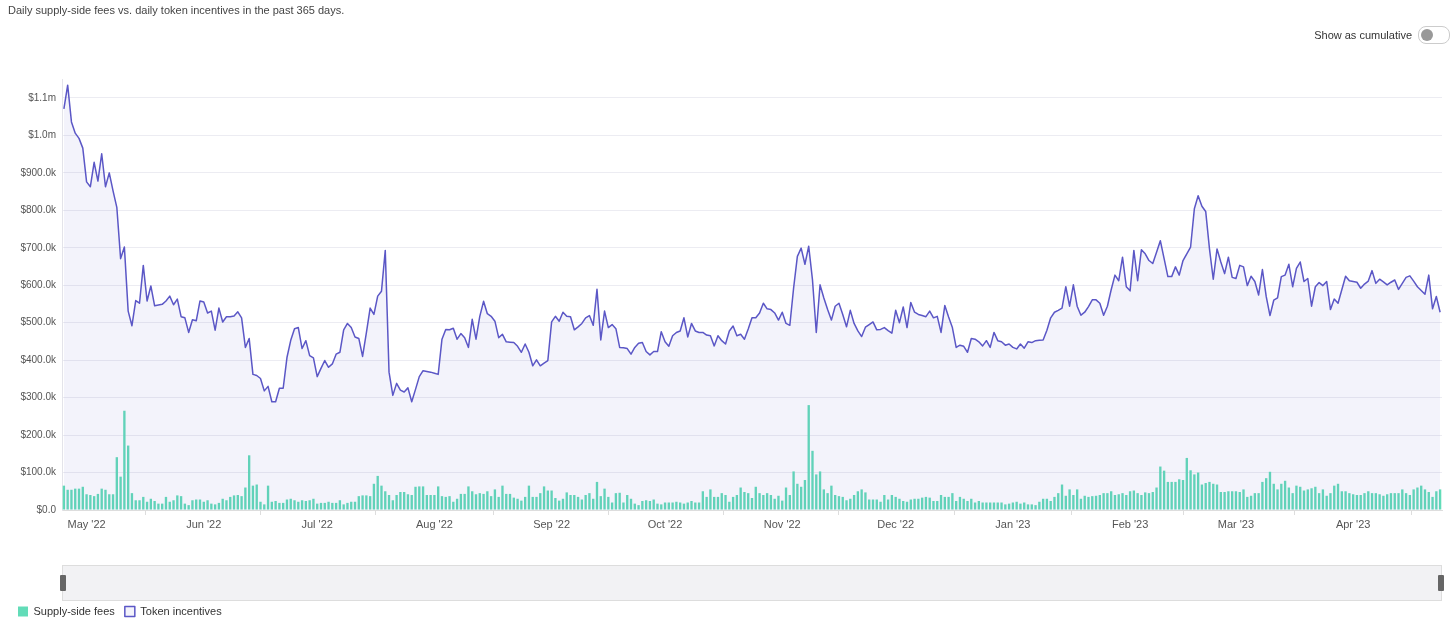 This screenshot has height=633, width=1456. Describe the element at coordinates (1363, 35) in the screenshot. I see `text: Show as cumulative` at that location.